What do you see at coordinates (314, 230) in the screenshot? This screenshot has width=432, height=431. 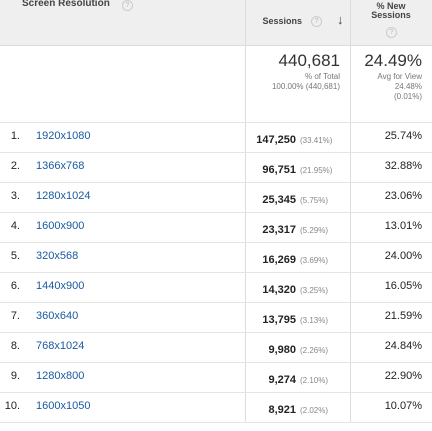 I see `sessions-share: (5.29%)` at bounding box center [314, 230].